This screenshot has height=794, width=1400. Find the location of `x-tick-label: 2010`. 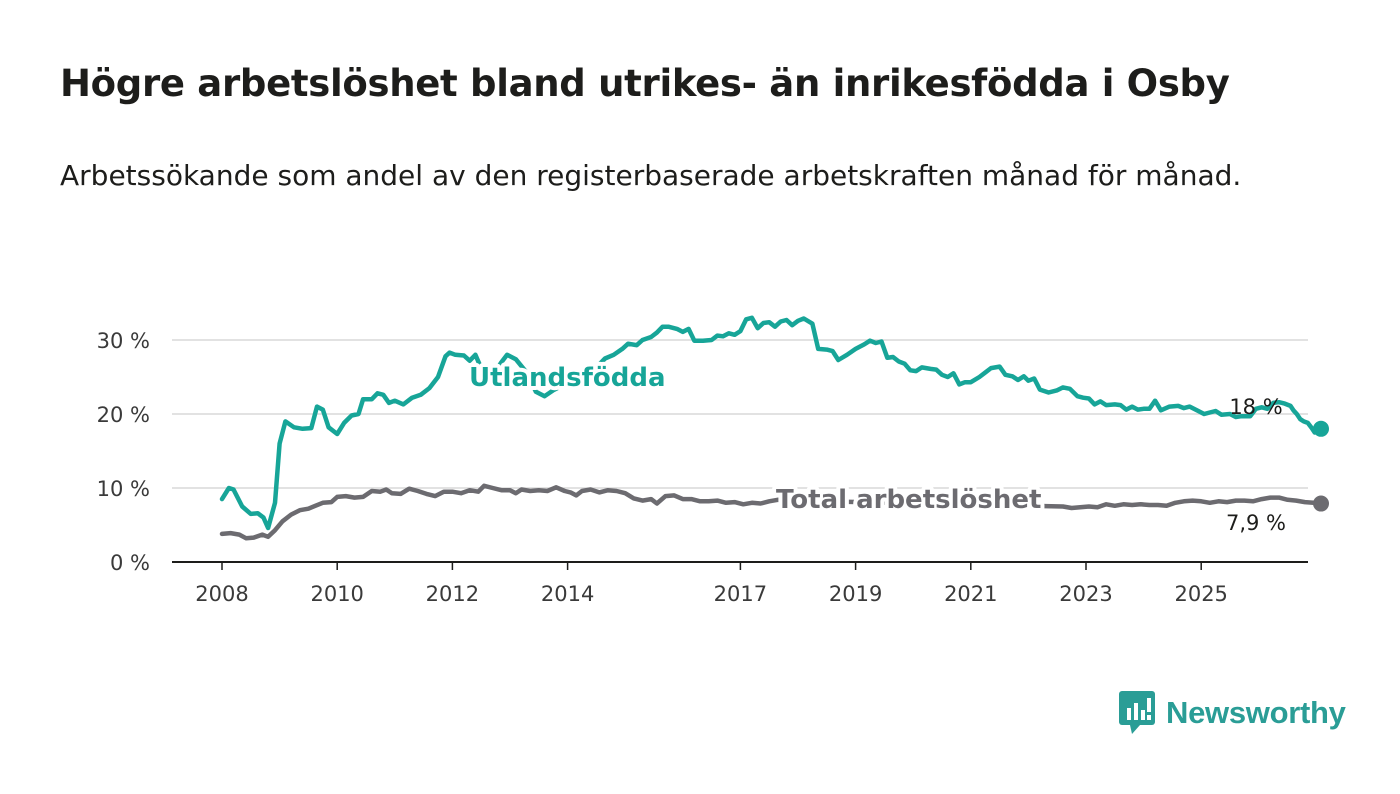

x-tick-label: 2010 is located at coordinates (336, 594).